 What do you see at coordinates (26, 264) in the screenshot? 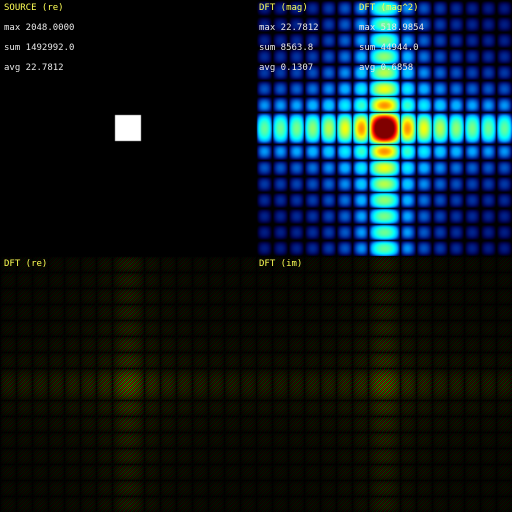
I see `re-title: DFT (re)` at bounding box center [26, 264].